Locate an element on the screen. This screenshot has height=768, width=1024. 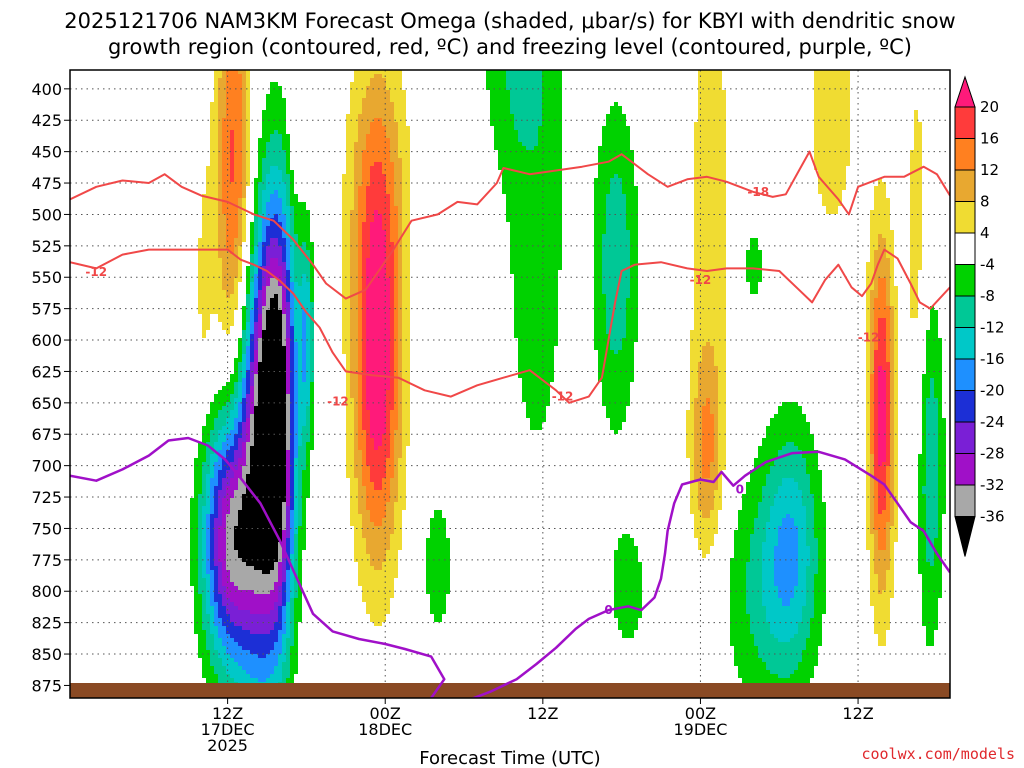
y-tick-label-450: 450 is located at coordinates (46, 152).